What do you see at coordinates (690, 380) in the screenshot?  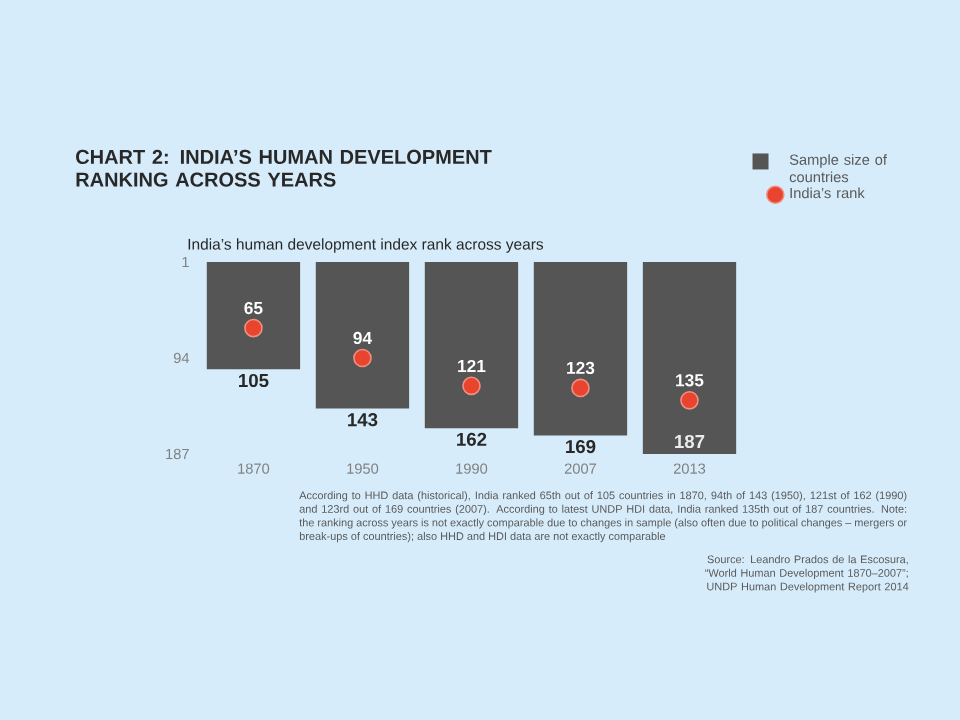 I see `data-label: 135` at bounding box center [690, 380].